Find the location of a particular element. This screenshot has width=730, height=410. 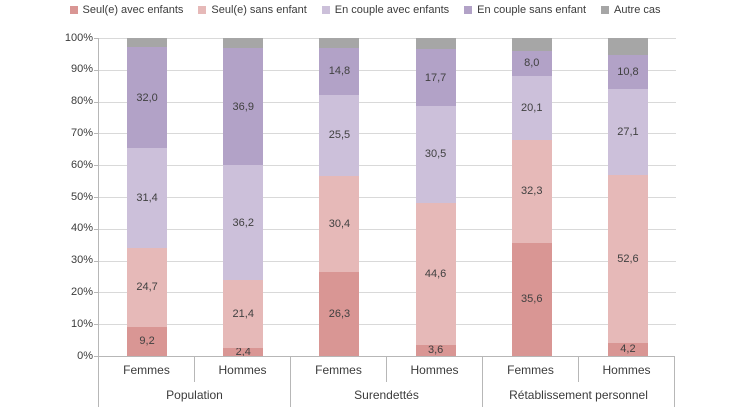

data-label: 31,4 is located at coordinates (147, 198).